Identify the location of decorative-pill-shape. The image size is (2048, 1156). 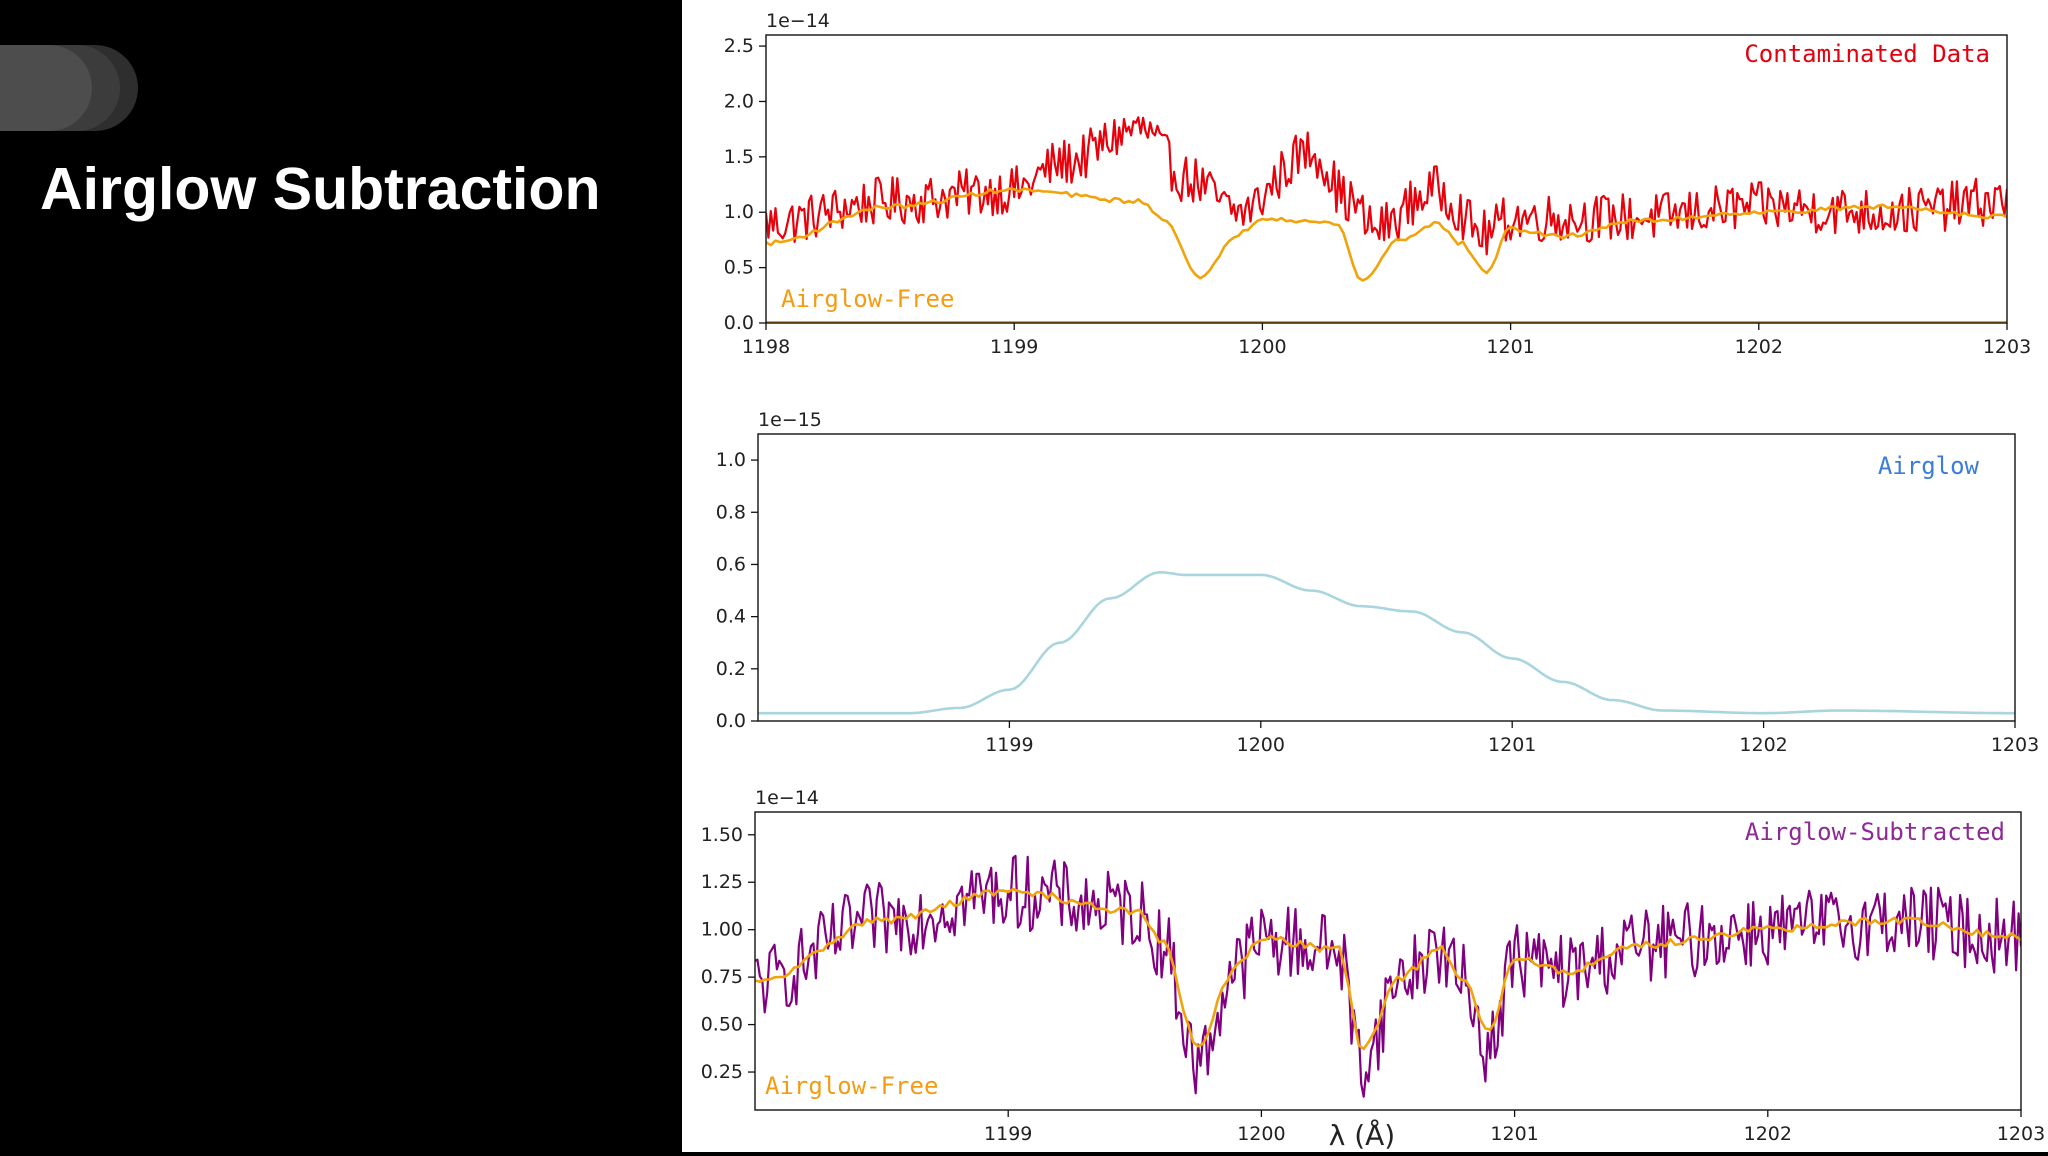
(46, 88).